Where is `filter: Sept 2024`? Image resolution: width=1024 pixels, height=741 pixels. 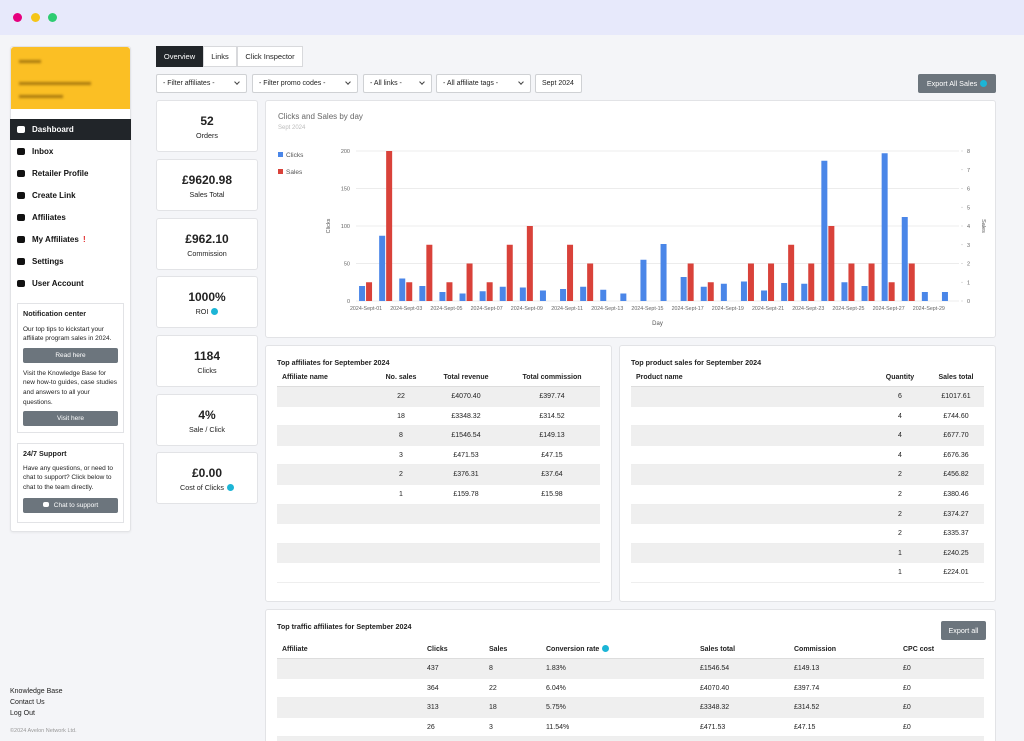 filter: Sept 2024 is located at coordinates (558, 83).